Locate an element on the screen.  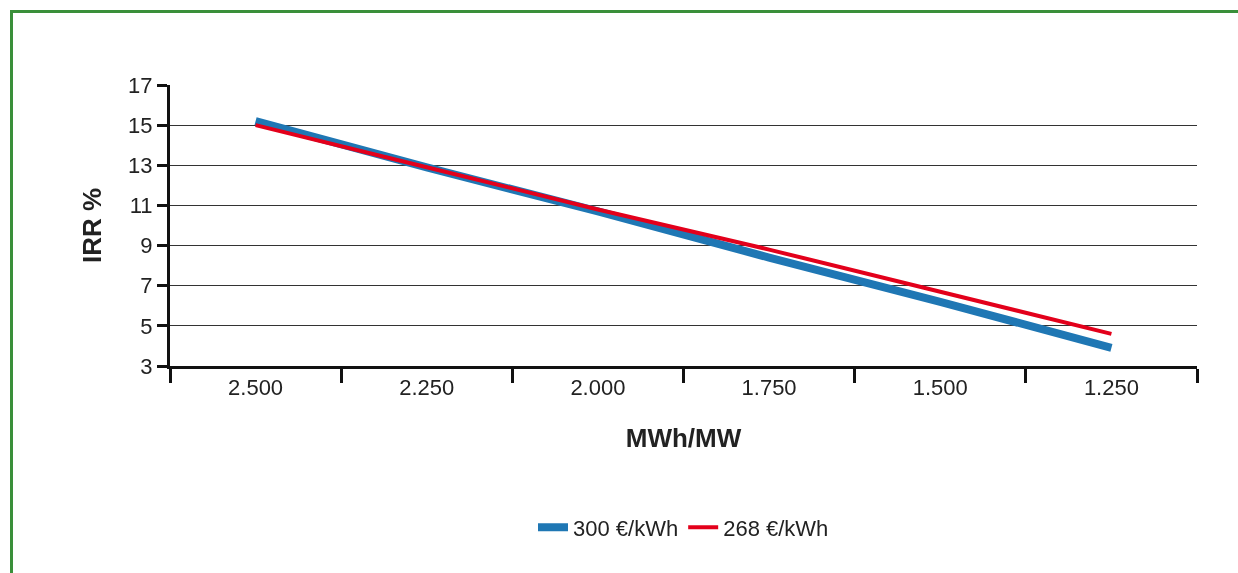
y-tick-label: 15 is located at coordinates (140, 125).